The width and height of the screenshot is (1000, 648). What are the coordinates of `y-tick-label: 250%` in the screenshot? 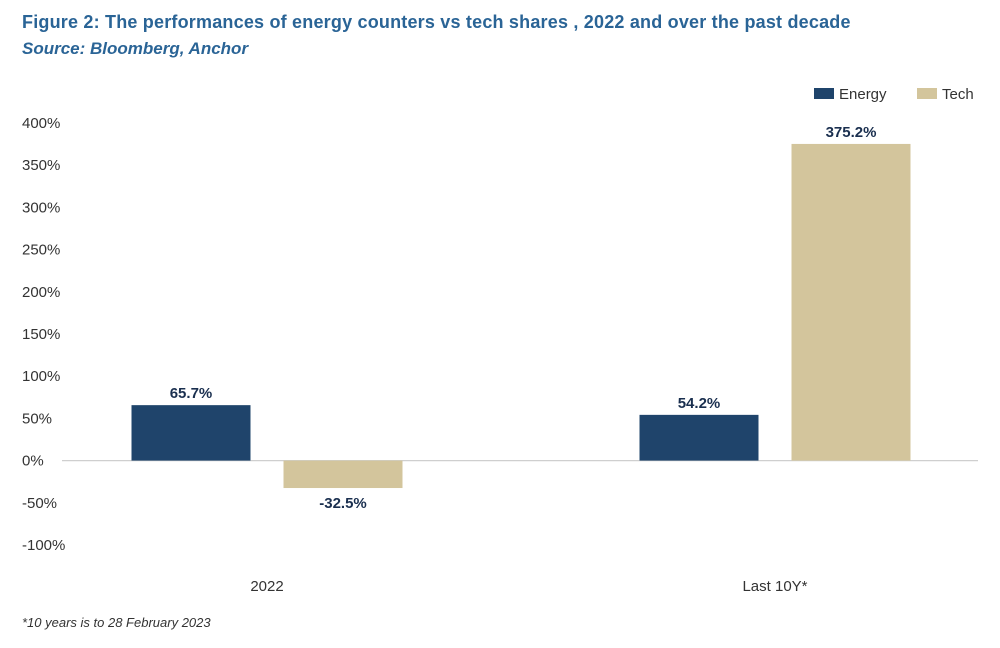 It's located at (41, 250).